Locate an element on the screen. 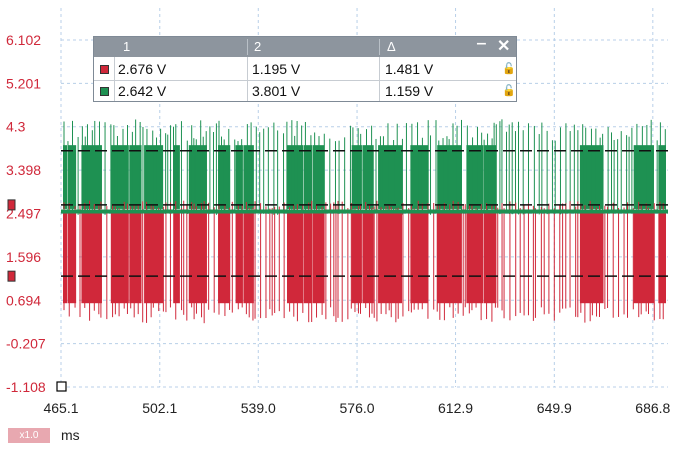 The image size is (680, 455). ruler-markers is located at coordinates (37, 295).